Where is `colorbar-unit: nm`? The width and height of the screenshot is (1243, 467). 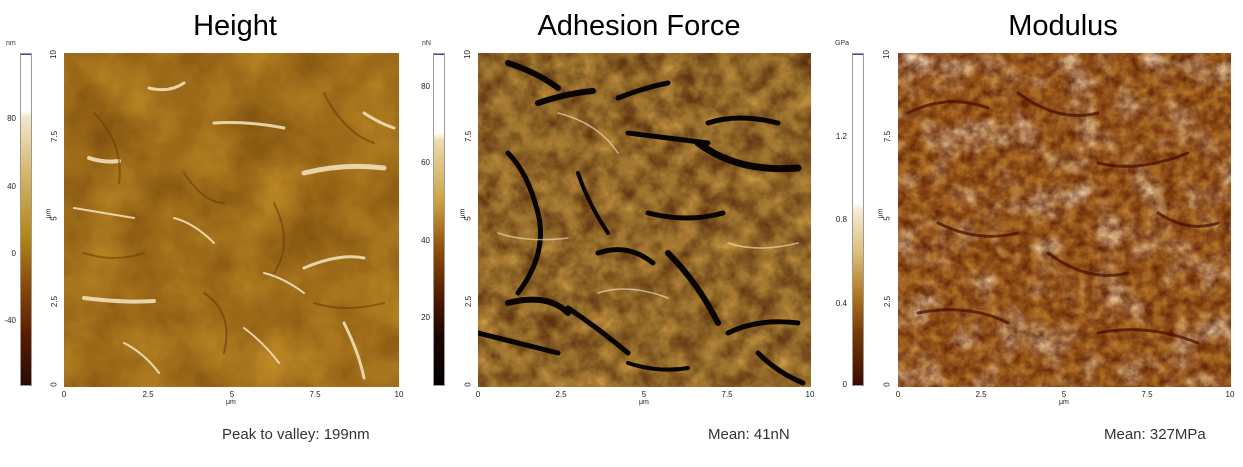
colorbar-unit: nm is located at coordinates (11, 43).